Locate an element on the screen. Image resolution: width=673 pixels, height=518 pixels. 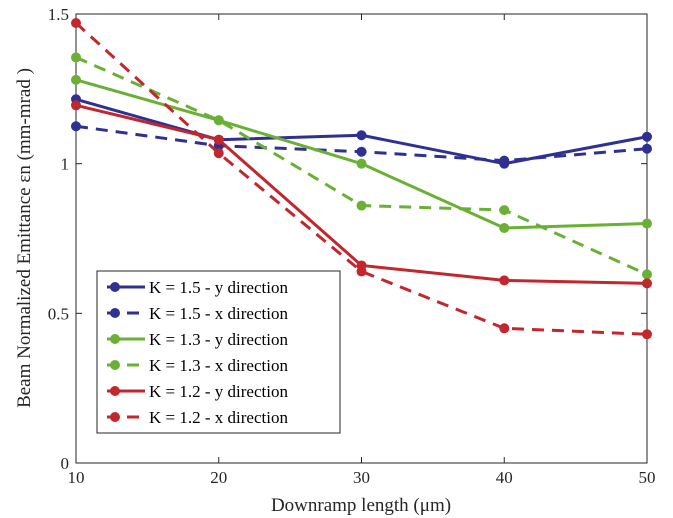
legend-label: K = 1.5 - y direction is located at coordinates (218, 287).